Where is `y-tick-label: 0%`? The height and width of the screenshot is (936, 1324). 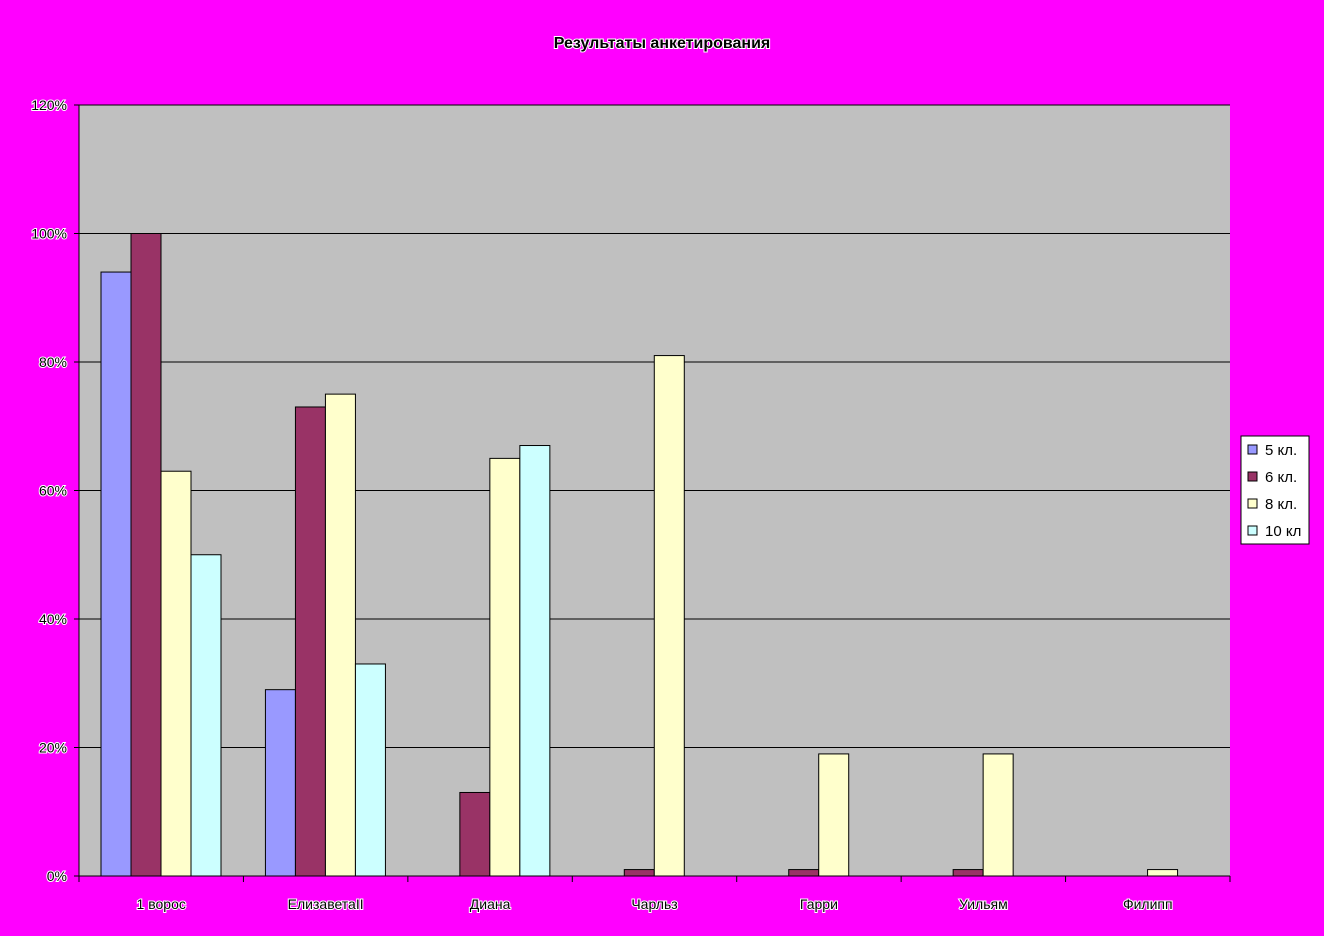
y-tick-label: 0% is located at coordinates (57, 876).